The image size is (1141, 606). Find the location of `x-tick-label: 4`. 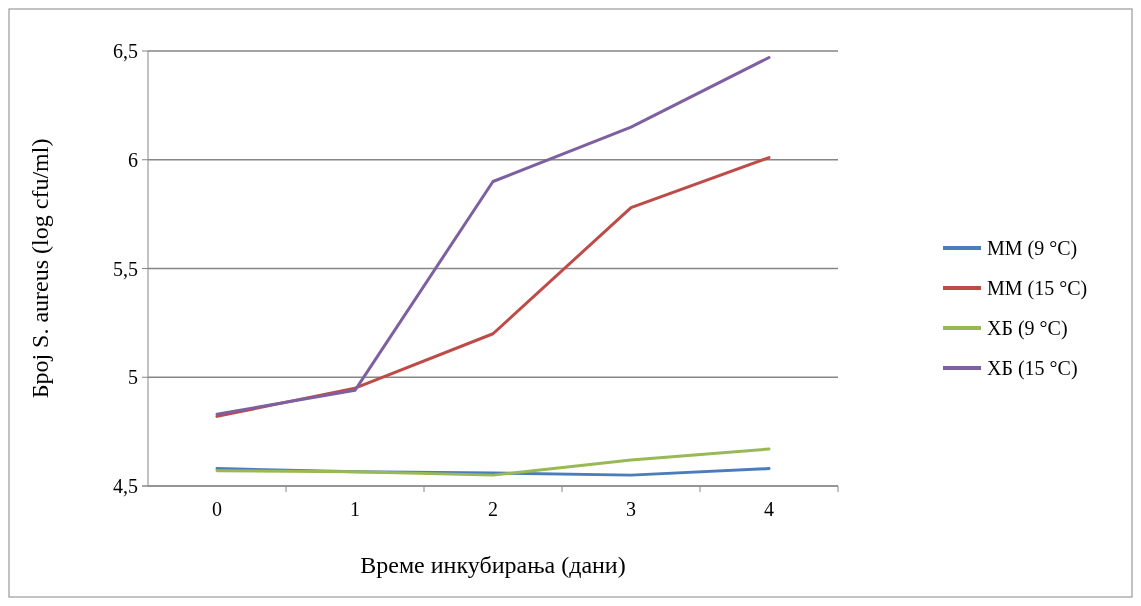

x-tick-label: 4 is located at coordinates (769, 509).